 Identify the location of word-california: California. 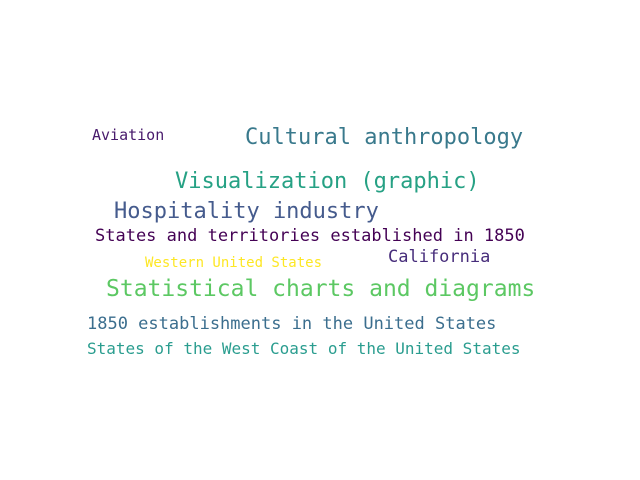
(439, 257).